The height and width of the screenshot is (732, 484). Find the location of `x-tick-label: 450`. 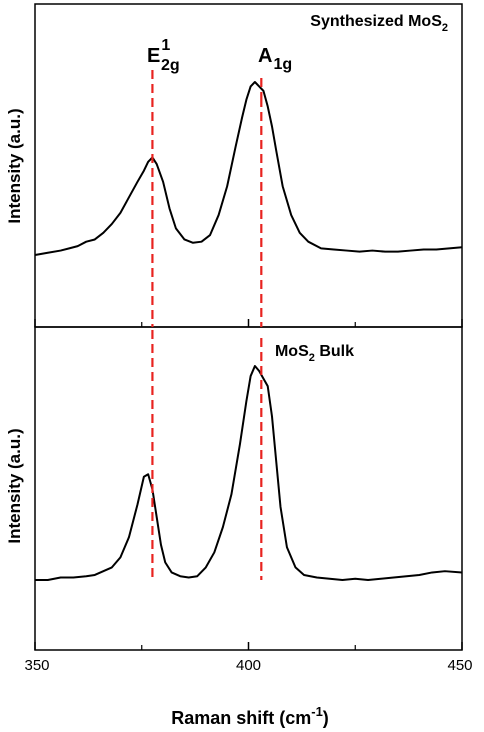

x-tick-label: 450 is located at coordinates (459, 665).